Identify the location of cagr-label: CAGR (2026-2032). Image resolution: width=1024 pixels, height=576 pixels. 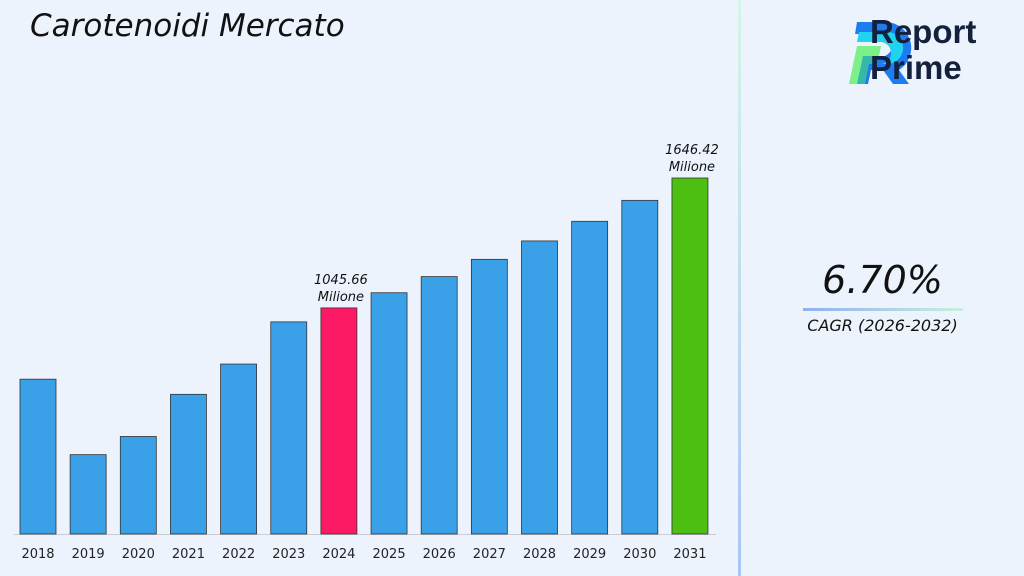
(882, 325).